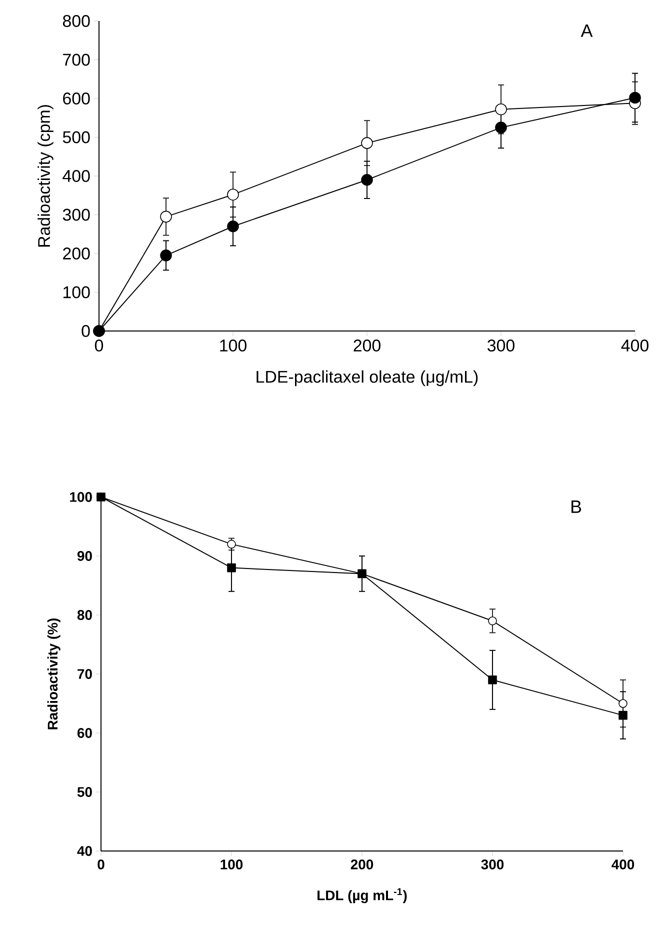  I want to click on y-tick-label: 80, so click(84, 615).